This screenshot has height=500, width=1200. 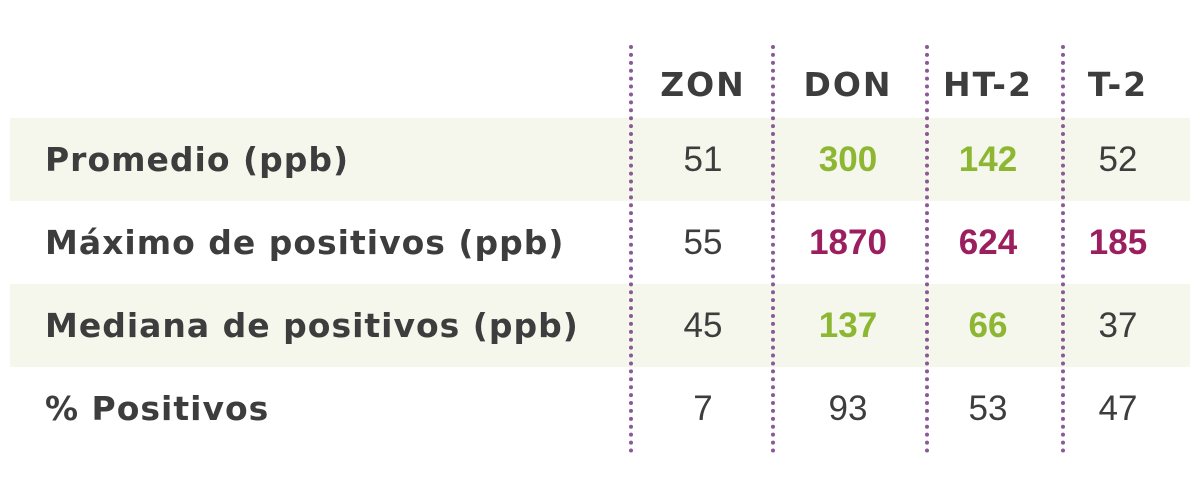 What do you see at coordinates (988, 159) in the screenshot?
I see `cell-value: 142` at bounding box center [988, 159].